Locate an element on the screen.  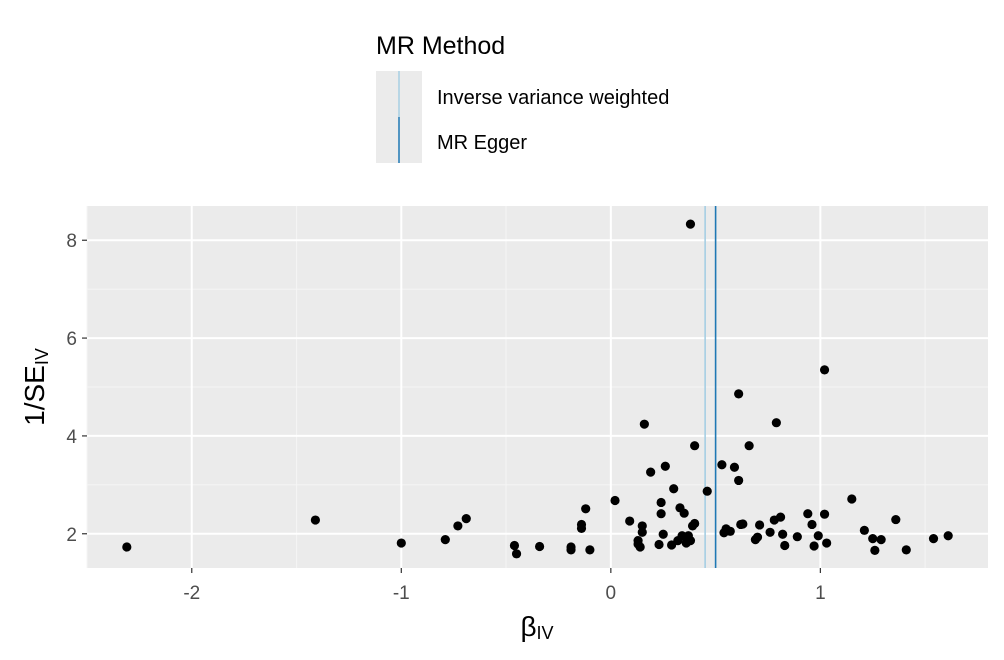
y-axis-title: 1/SEIV is located at coordinates (35, 387).